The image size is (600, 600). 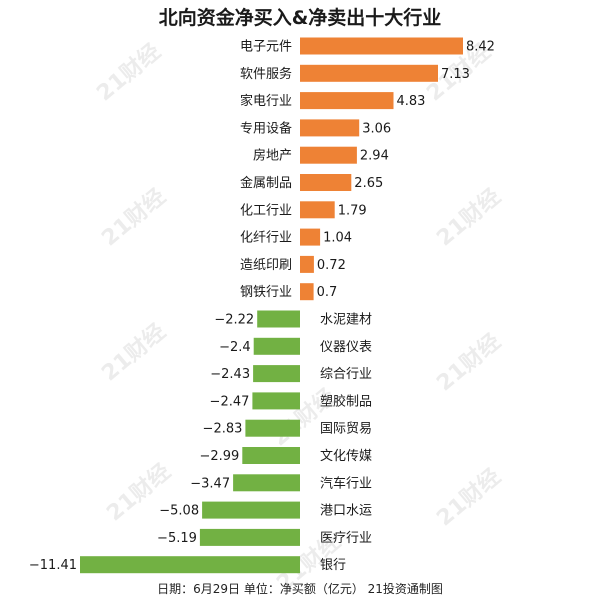 What do you see at coordinates (266, 238) in the screenshot?
I see `category-label: 化纤行业` at bounding box center [266, 238].